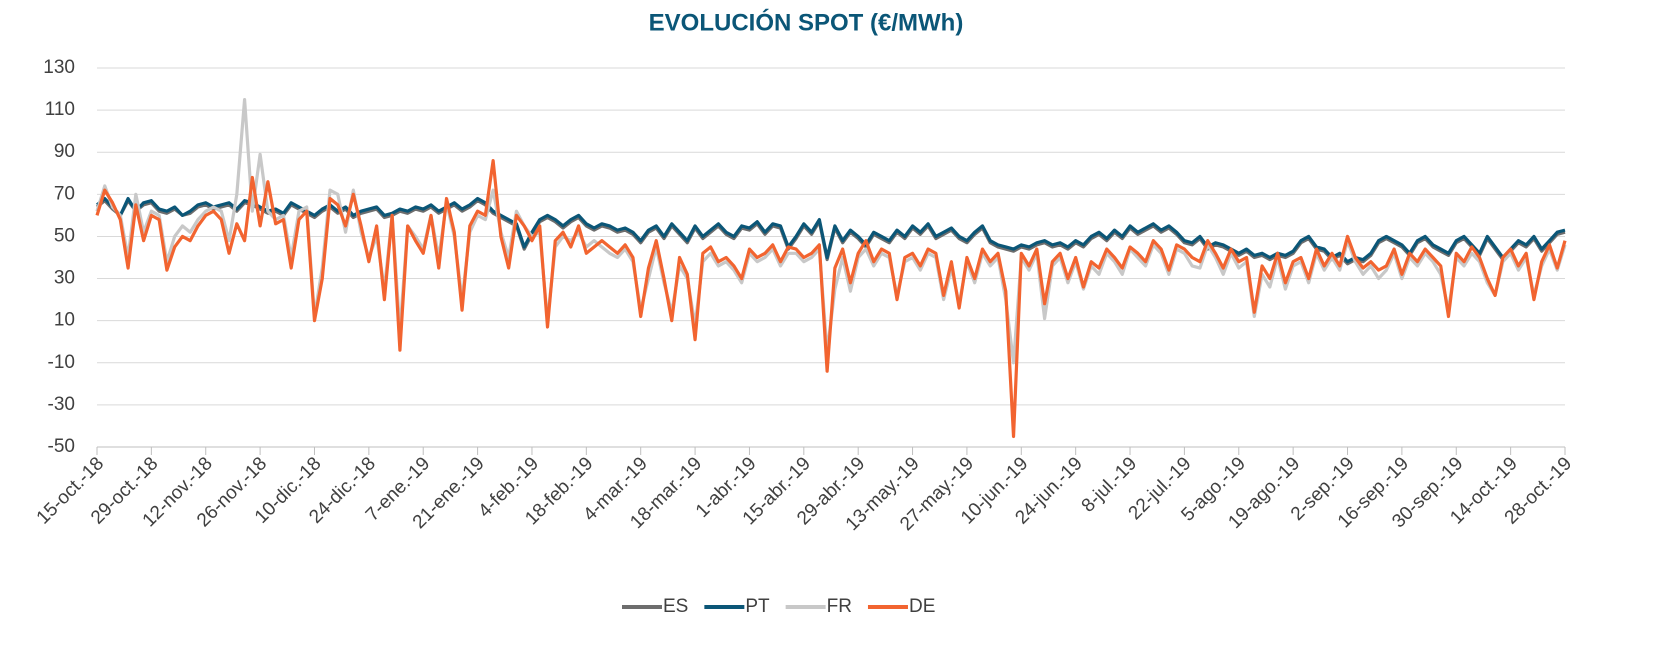 This screenshot has width=1670, height=663. Describe the element at coordinates (64, 320) in the screenshot. I see `y-tick-label: 10` at that location.